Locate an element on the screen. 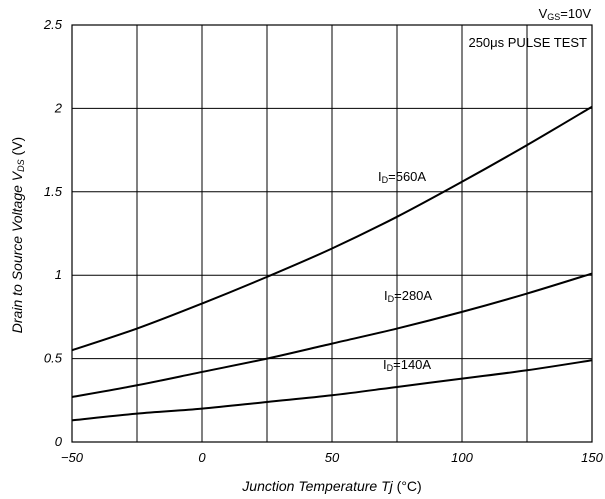 The height and width of the screenshot is (499, 605). y-tick-label: 0.5 is located at coordinates (53, 358).